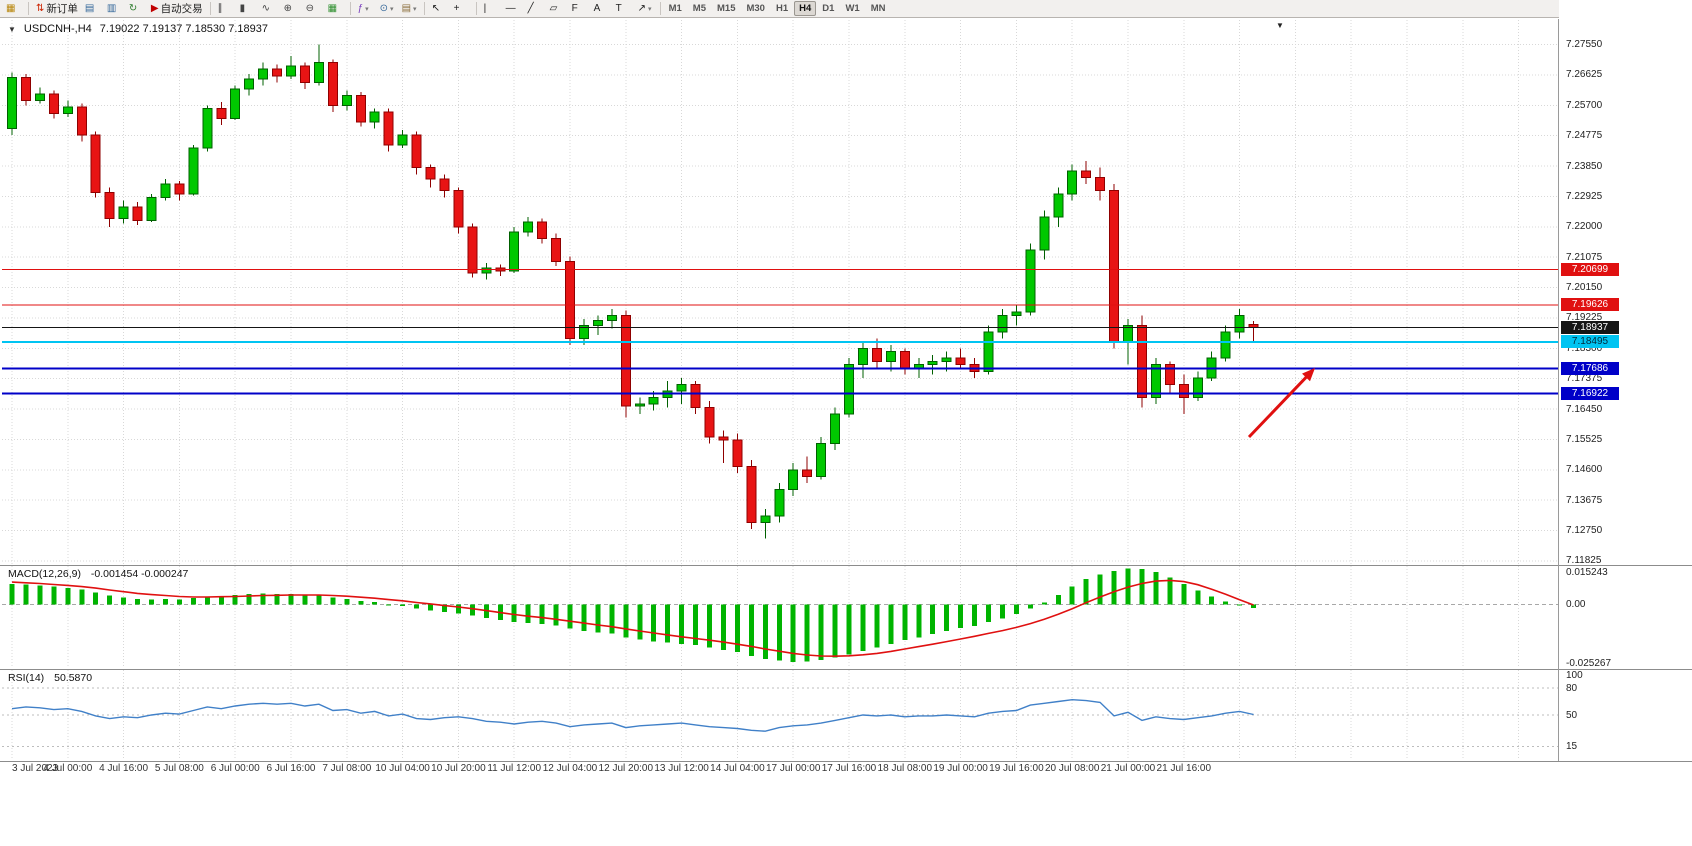  Describe the element at coordinates (1016, 768) in the screenshot. I see `time-axis-label: 19 Jul 16:00` at that location.